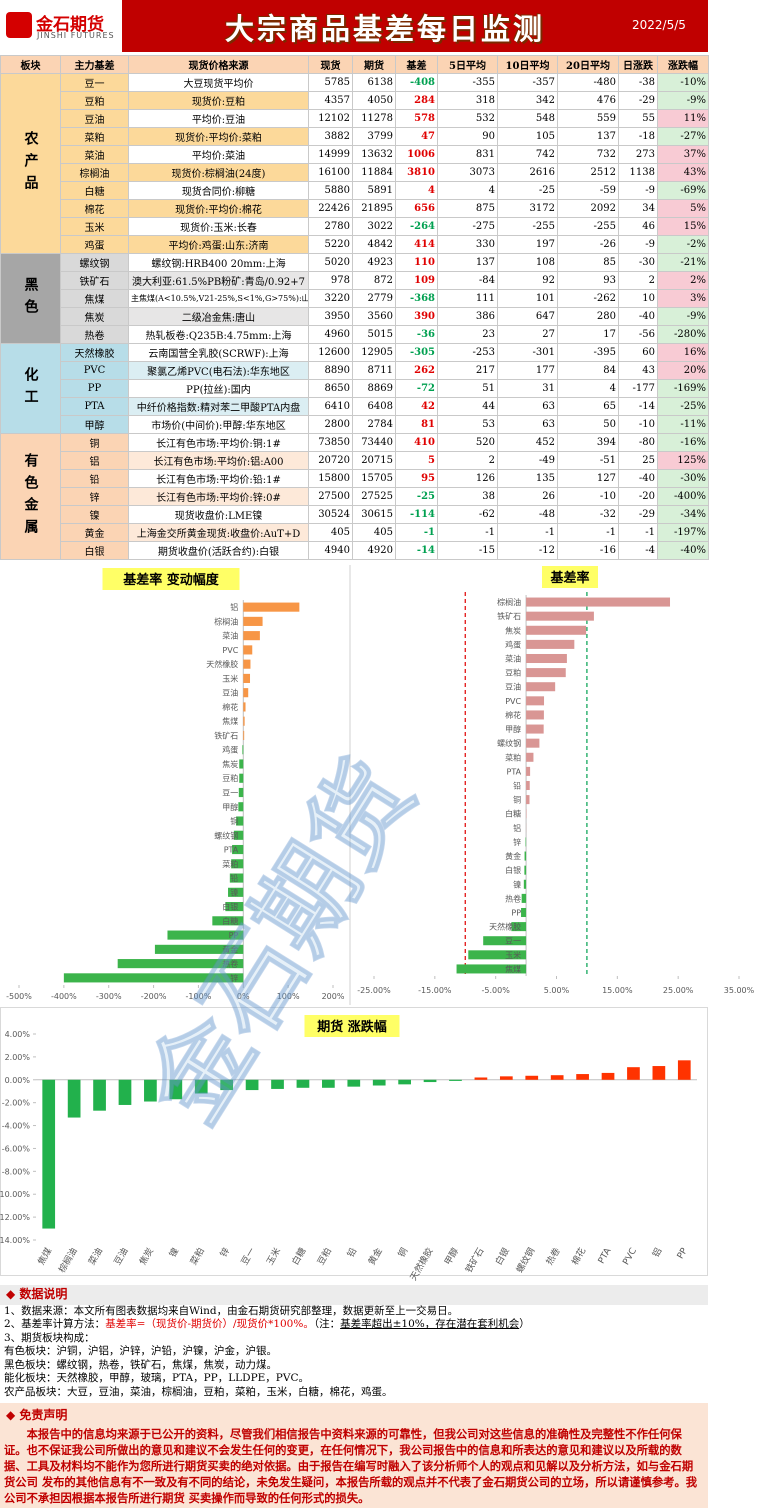 The height and width of the screenshot is (1508, 760). Describe the element at coordinates (218, 496) in the screenshot. I see `price-source: 长江有色市场:平均价:锌:0#` at that location.